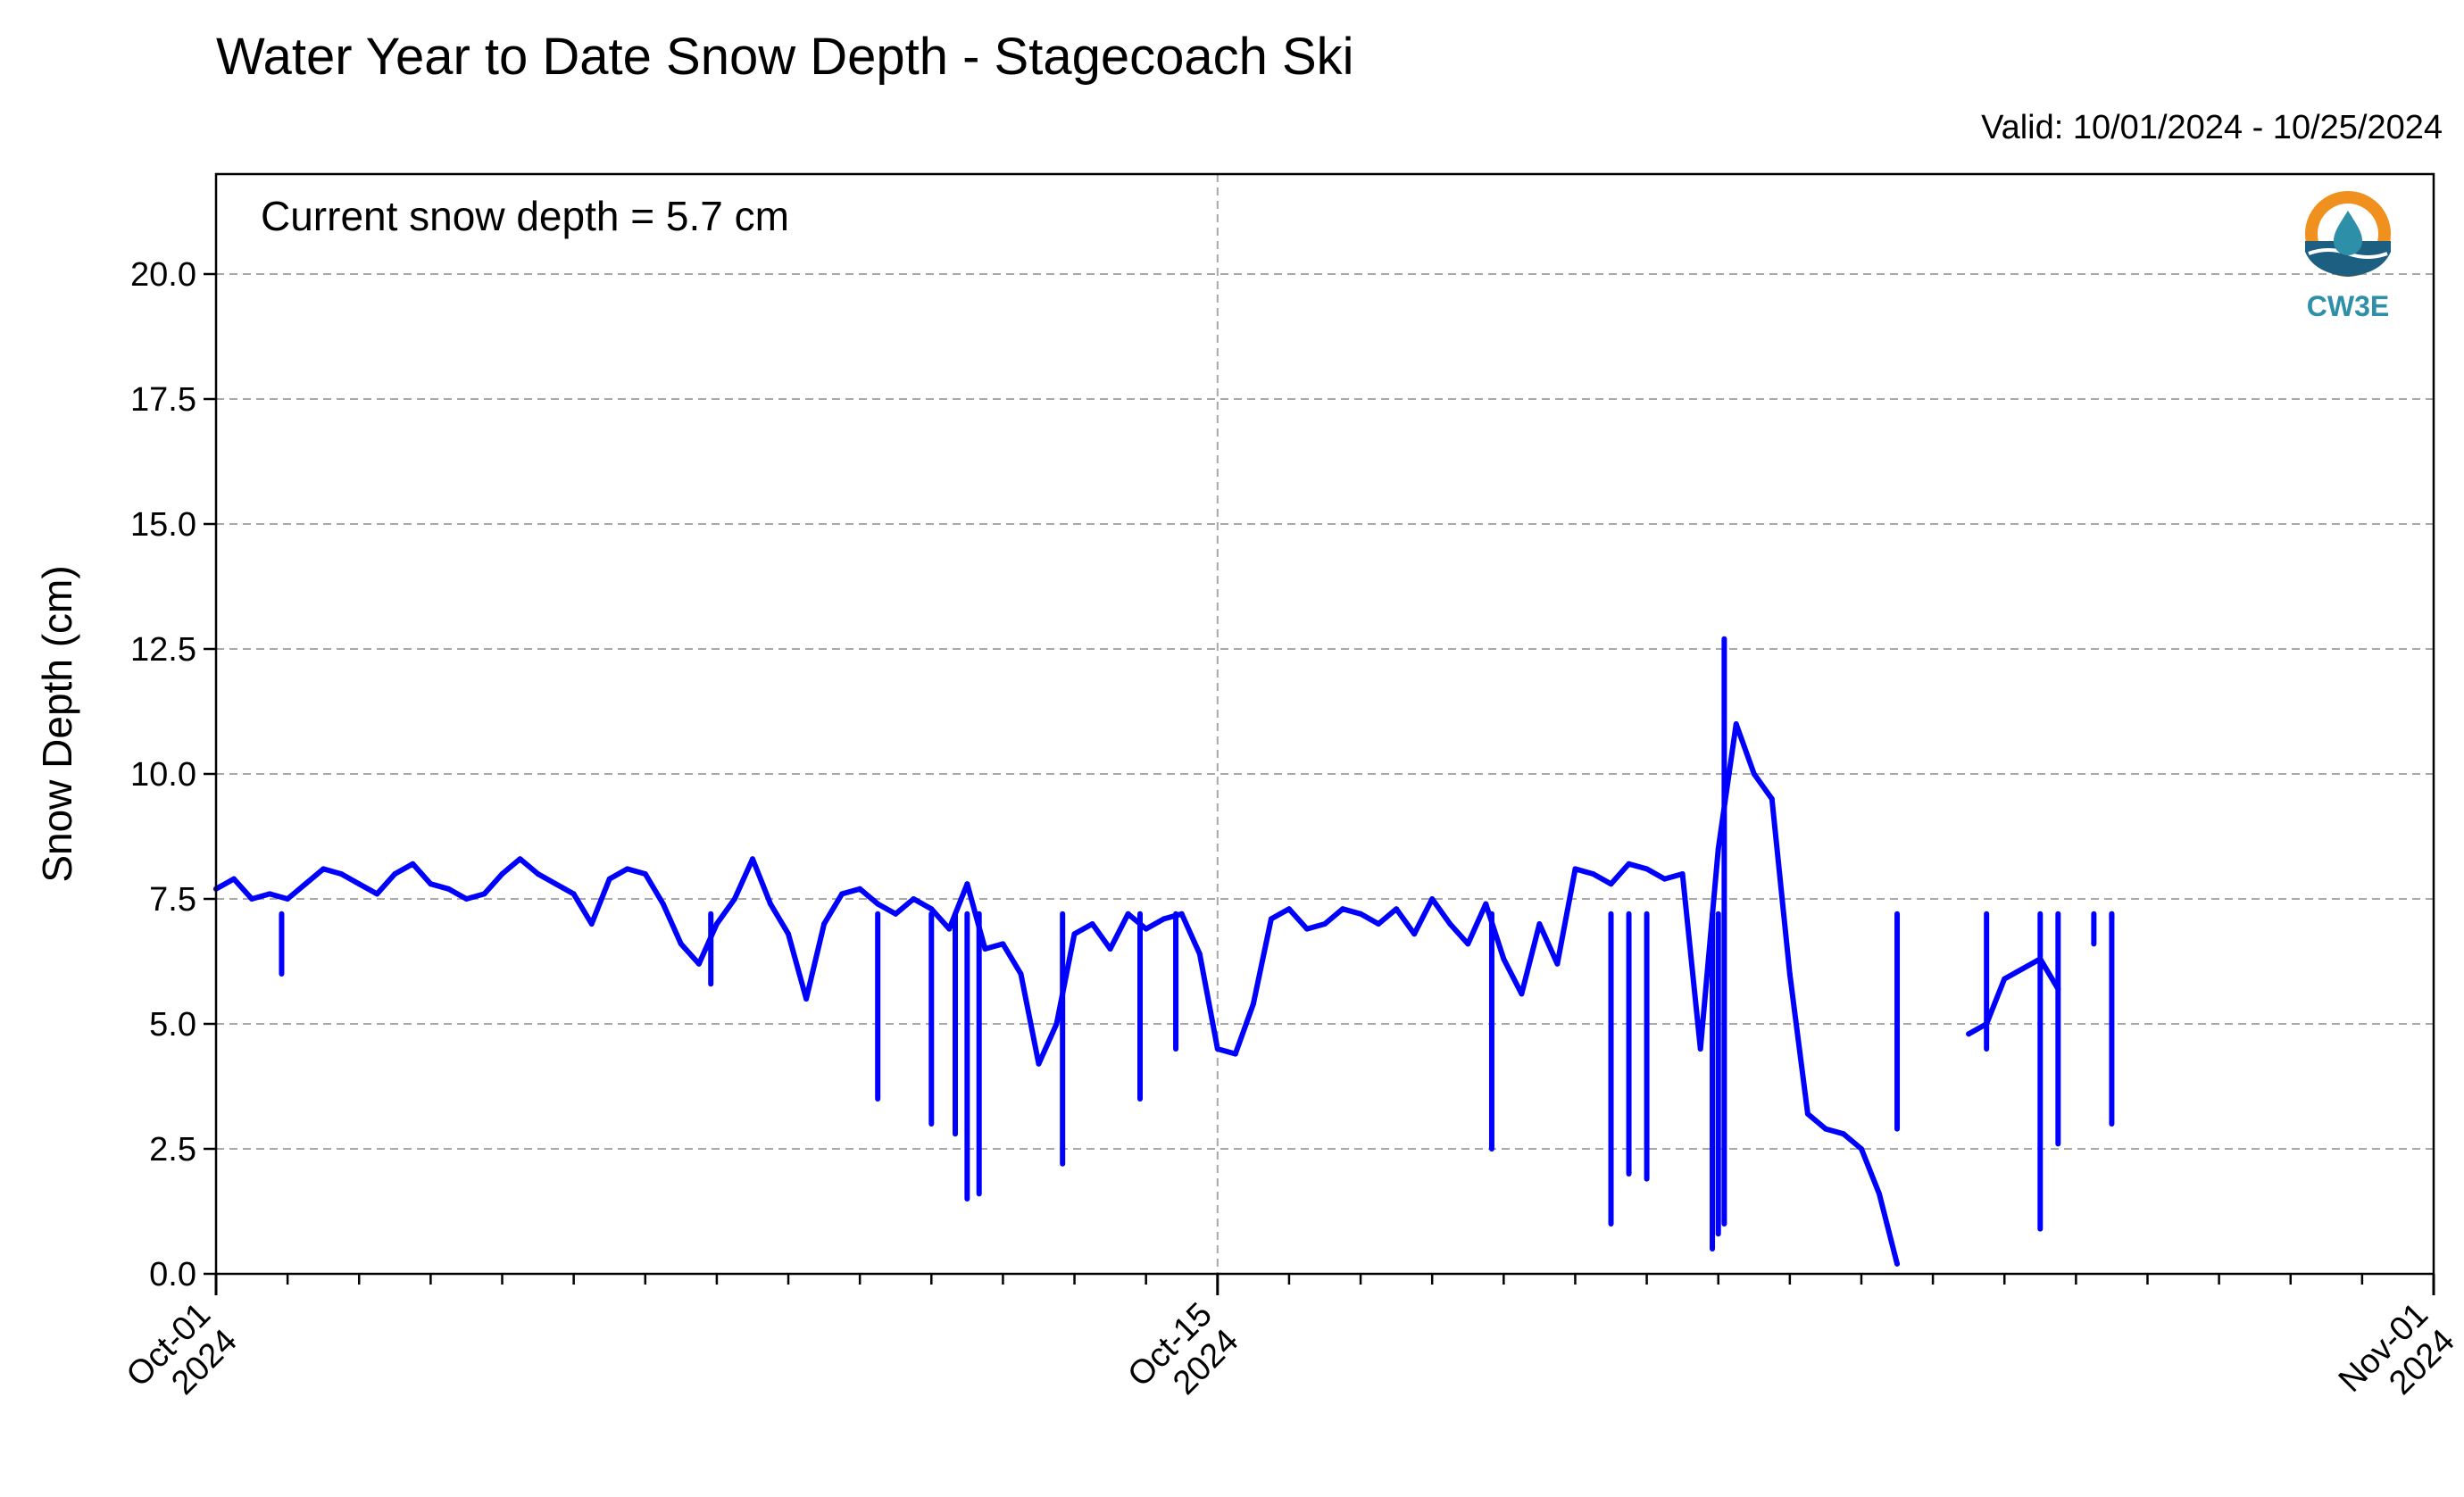 Image resolution: width=2464 pixels, height=1497 pixels. I want to click on y-axis-label: Snow Depth (cm), so click(57, 723).